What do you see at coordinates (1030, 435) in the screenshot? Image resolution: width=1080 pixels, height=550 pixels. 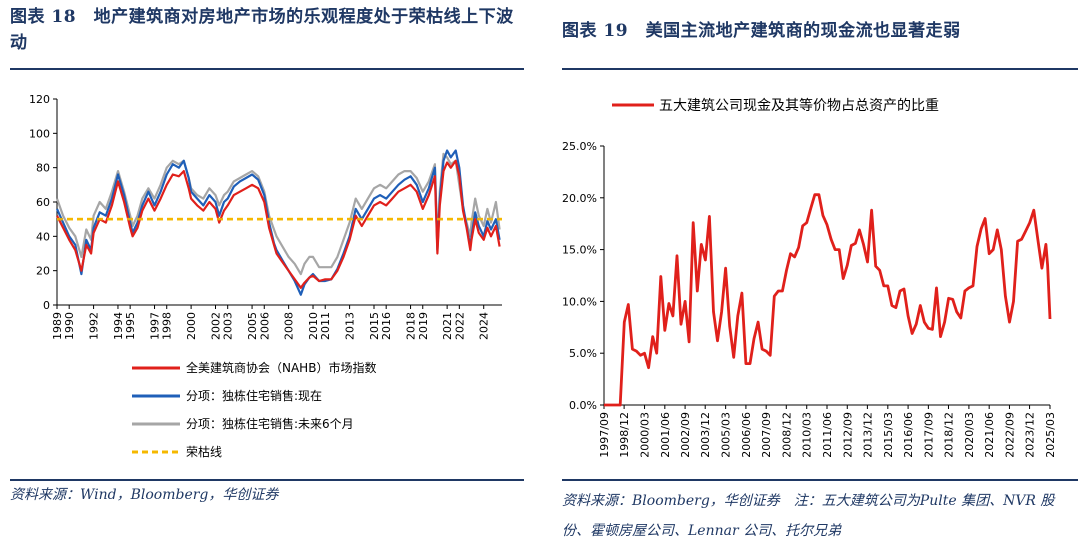 I see `x-tick-label: 2023/12` at bounding box center [1030, 435].